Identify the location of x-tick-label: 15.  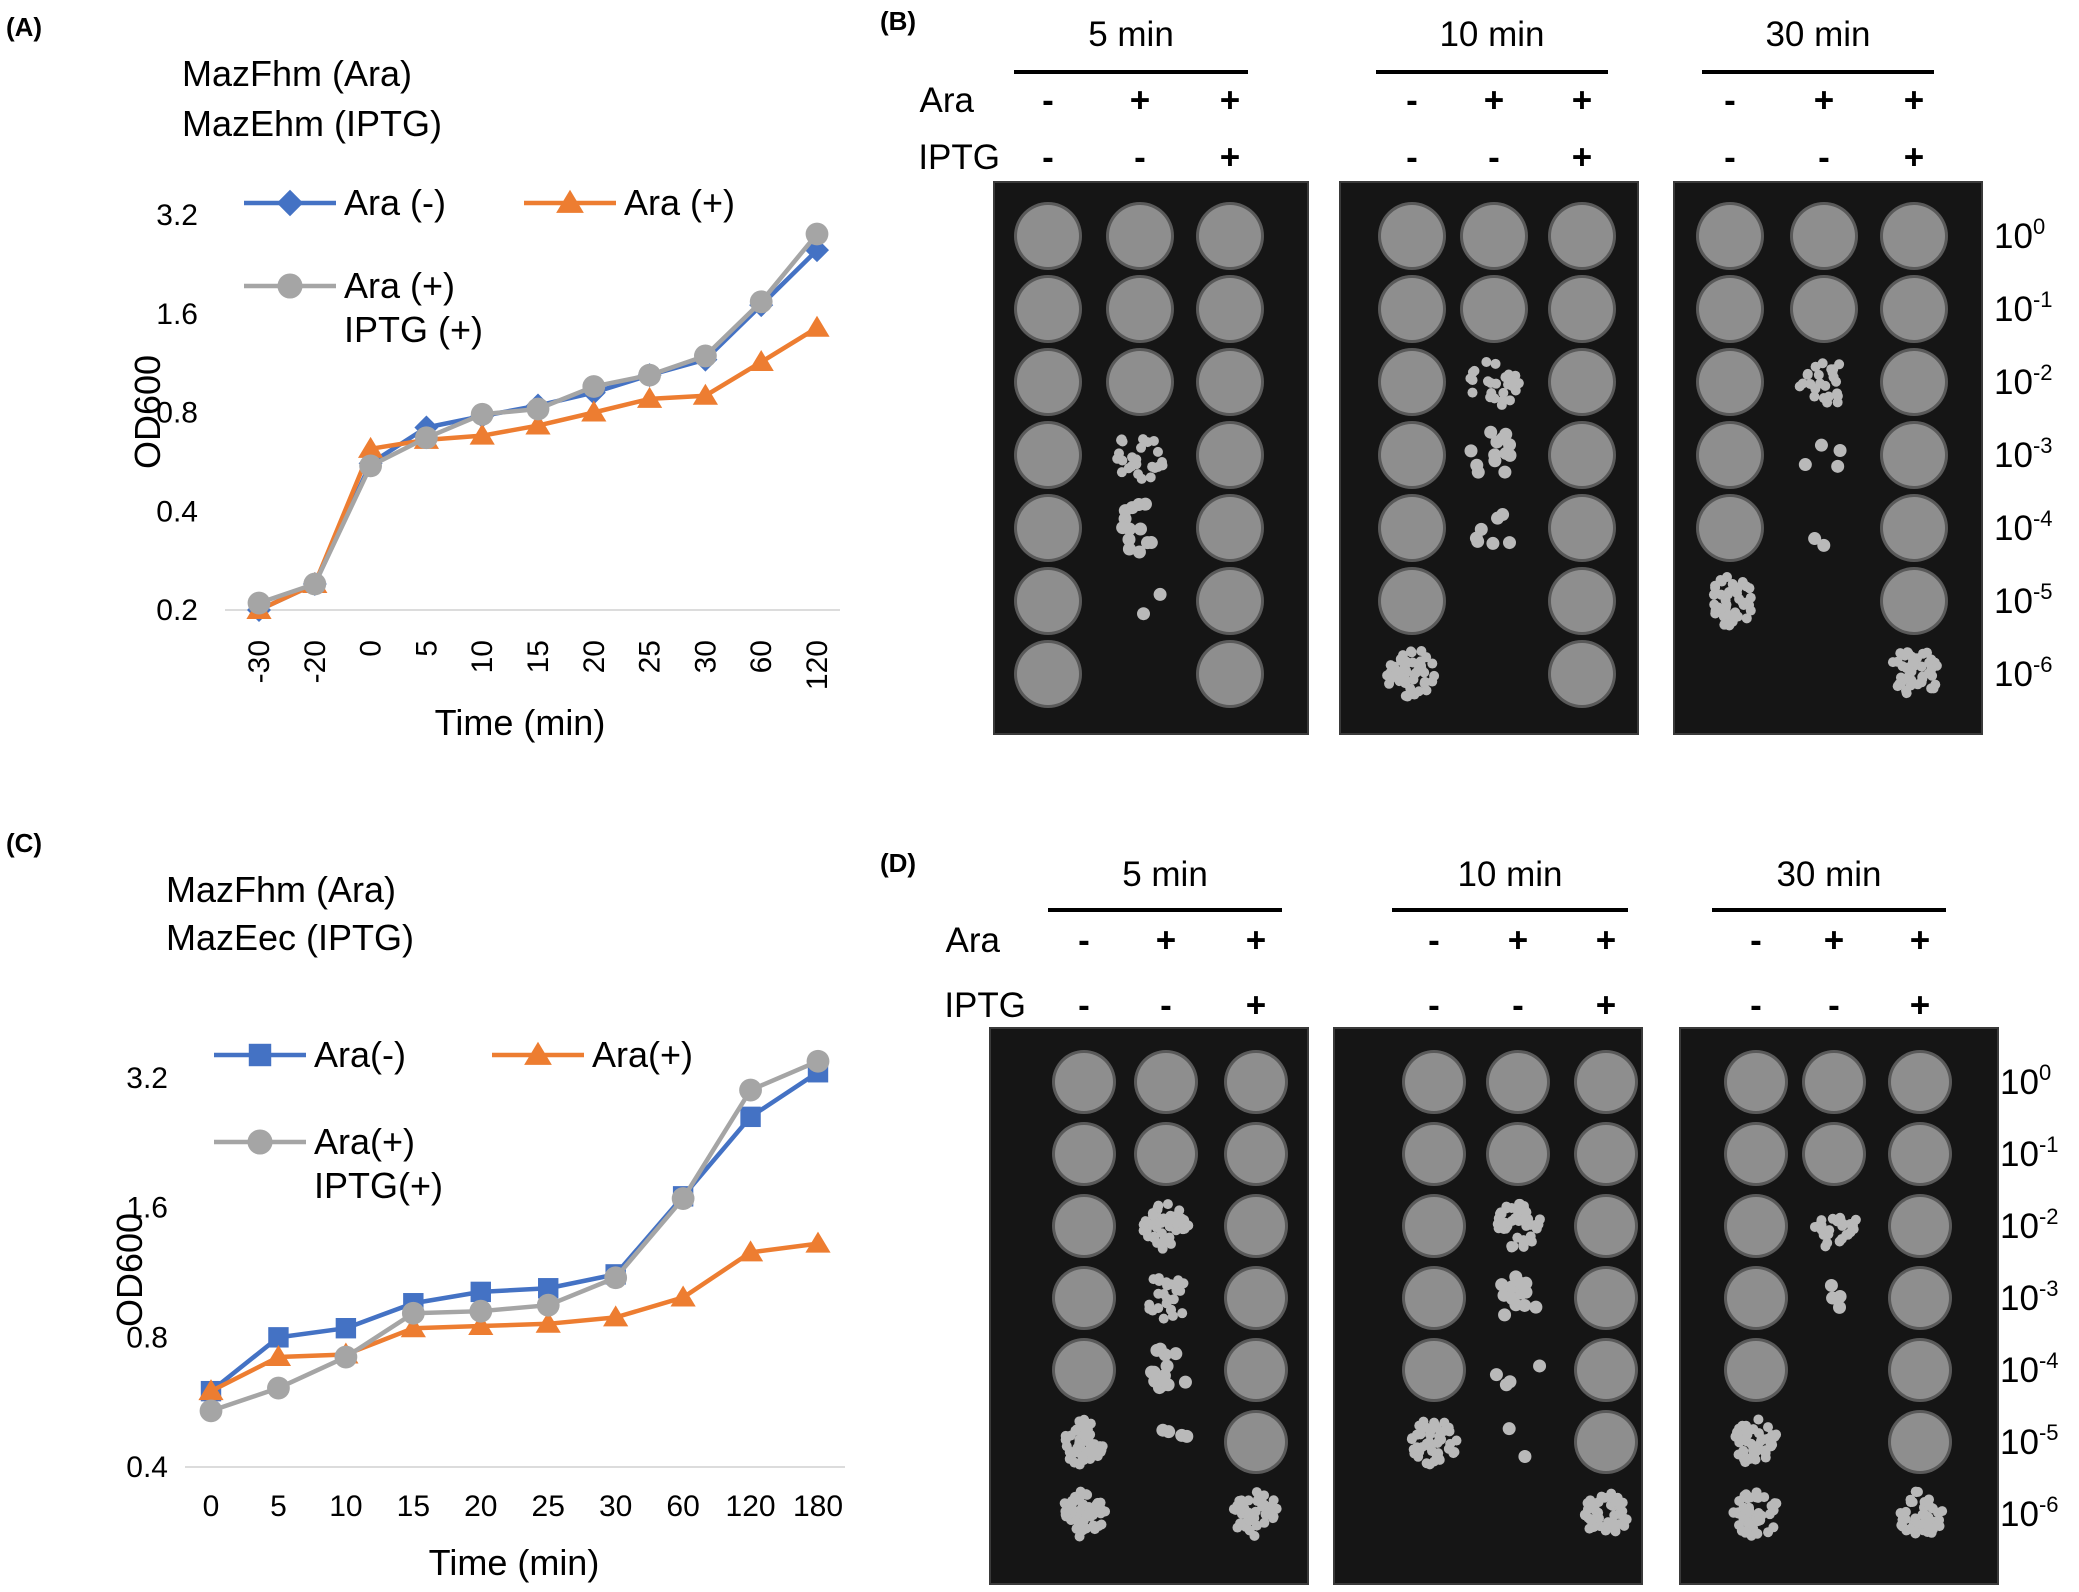
(538, 656).